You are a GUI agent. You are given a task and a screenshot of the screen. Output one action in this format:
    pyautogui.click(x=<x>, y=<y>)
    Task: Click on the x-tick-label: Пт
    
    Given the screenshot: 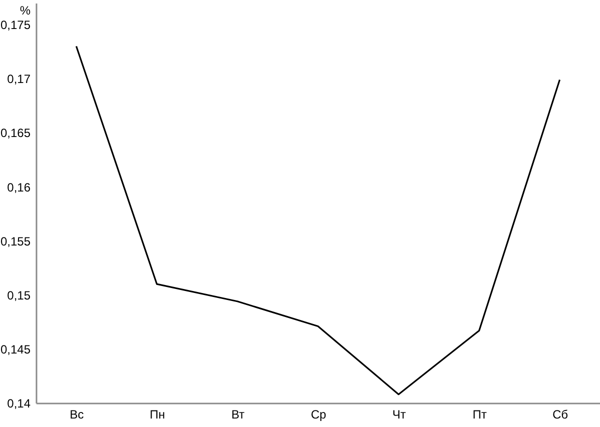 What is the action you would take?
    pyautogui.click(x=480, y=415)
    